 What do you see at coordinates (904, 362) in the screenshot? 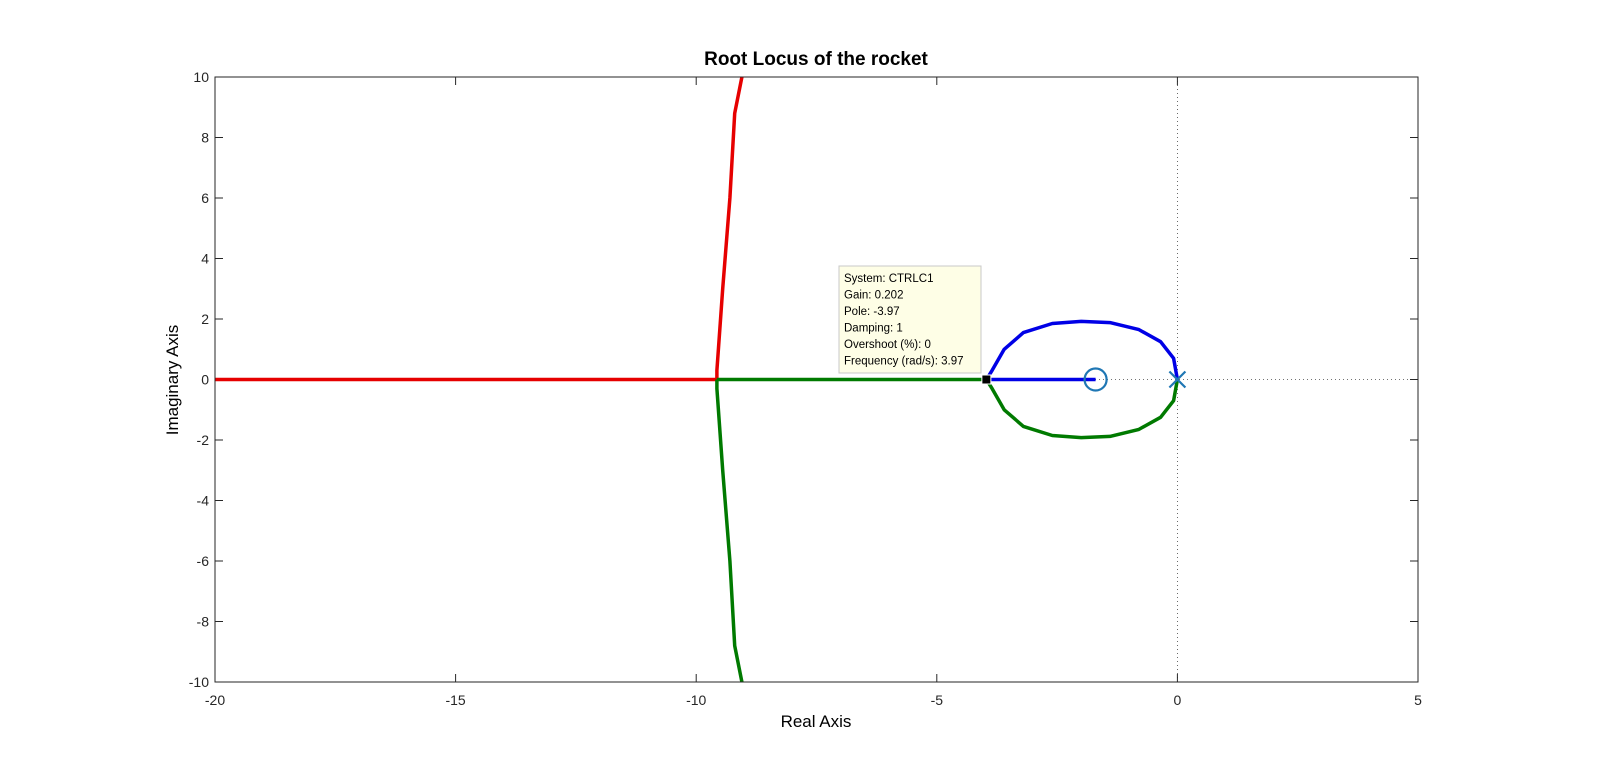
I see `datatip-line: Frequency (rad/s): 3.97` at bounding box center [904, 362].